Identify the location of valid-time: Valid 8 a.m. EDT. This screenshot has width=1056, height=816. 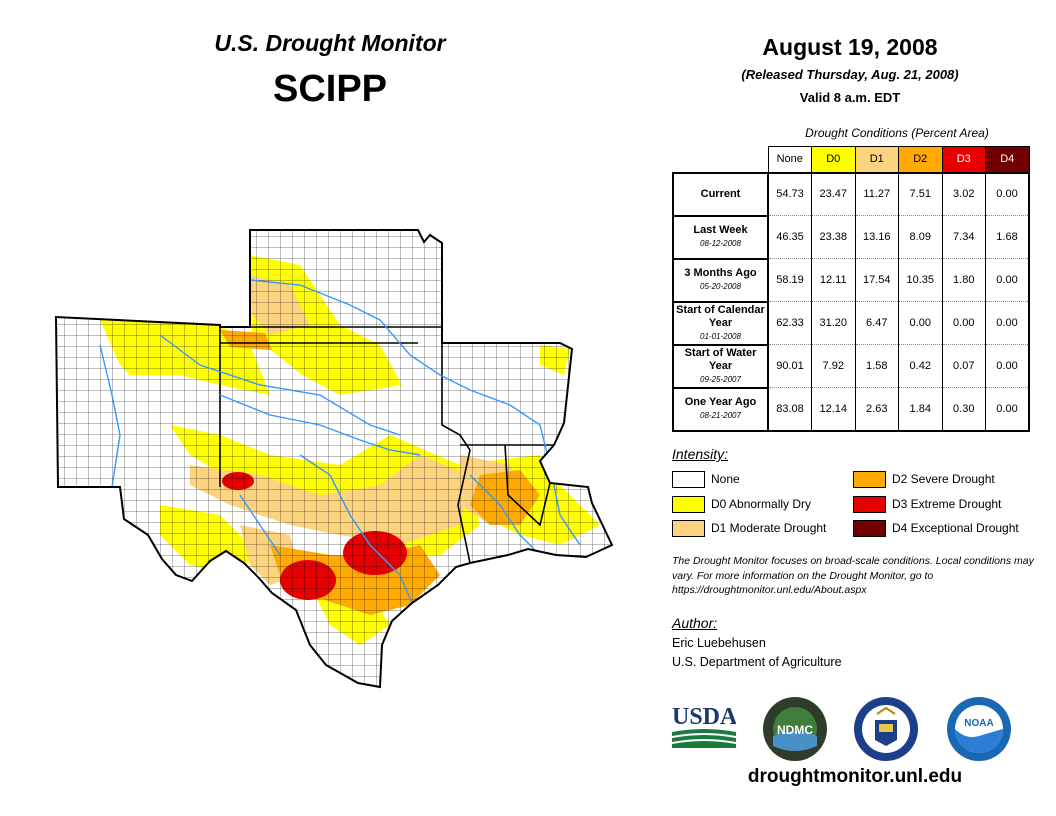
(850, 97).